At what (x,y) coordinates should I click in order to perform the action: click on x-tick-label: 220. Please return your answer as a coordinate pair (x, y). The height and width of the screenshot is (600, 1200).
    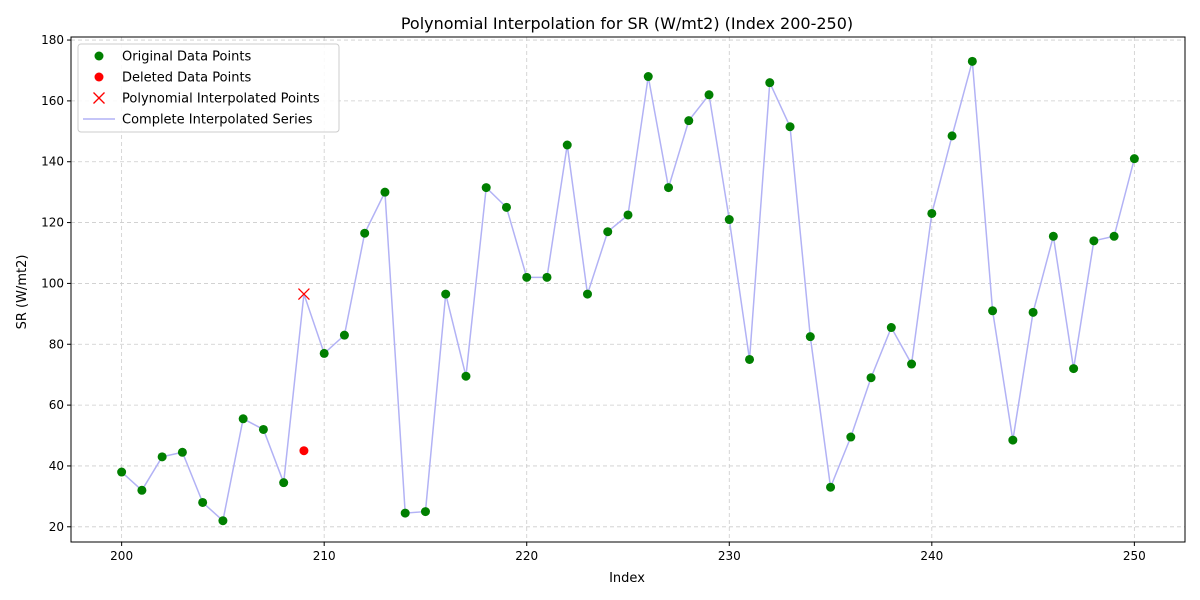
    Looking at the image, I should click on (526, 556).